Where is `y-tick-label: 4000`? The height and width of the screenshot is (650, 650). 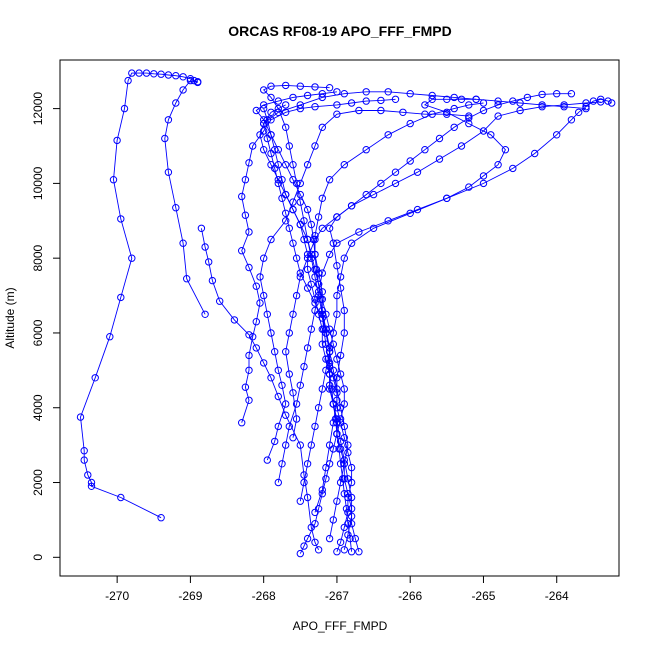
y-tick-label: 4000 is located at coordinates (38, 407).